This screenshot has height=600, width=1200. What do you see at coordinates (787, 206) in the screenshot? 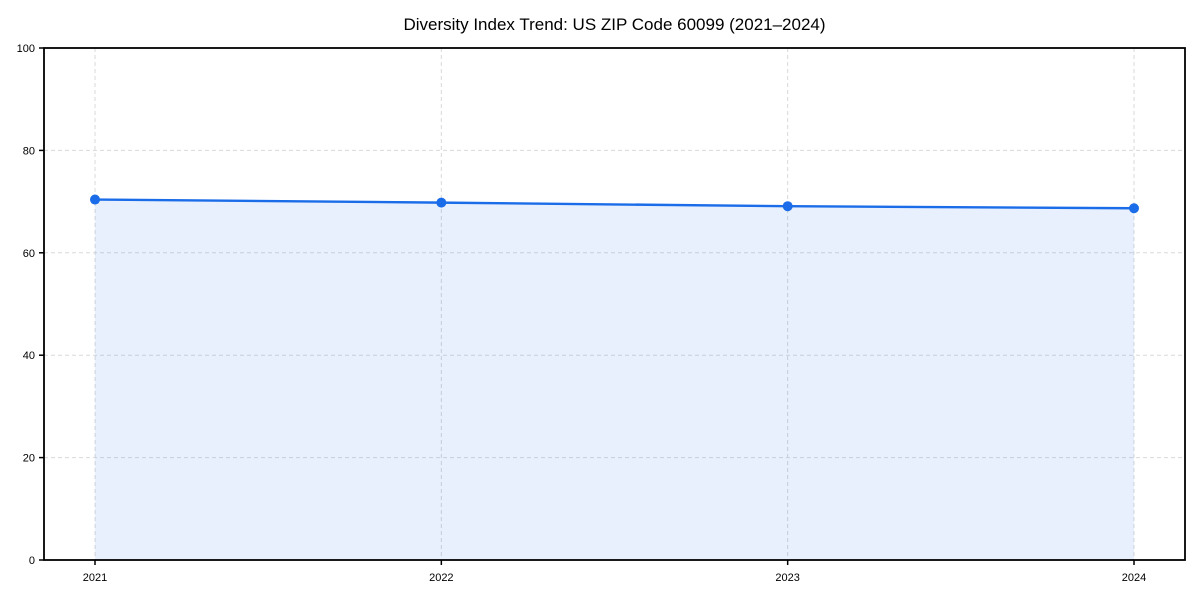
I see `data-point-2023` at bounding box center [787, 206].